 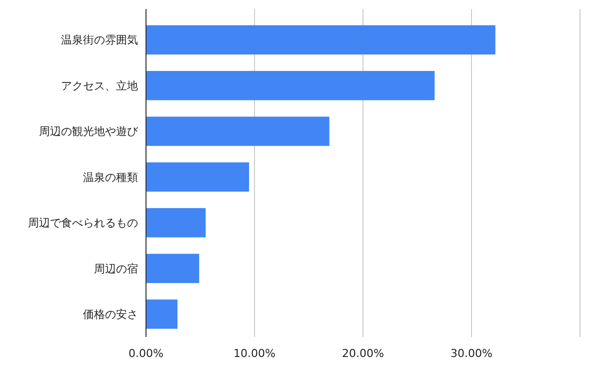 What do you see at coordinates (471, 353) in the screenshot?
I see `x-tick-label: 30.00%` at bounding box center [471, 353].